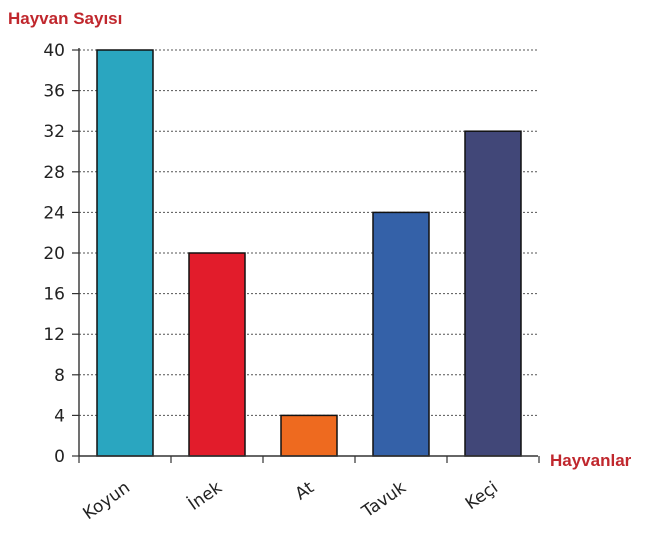 The width and height of the screenshot is (671, 536). What do you see at coordinates (205, 496) in the screenshot?
I see `x-tick-label: İnek` at bounding box center [205, 496].